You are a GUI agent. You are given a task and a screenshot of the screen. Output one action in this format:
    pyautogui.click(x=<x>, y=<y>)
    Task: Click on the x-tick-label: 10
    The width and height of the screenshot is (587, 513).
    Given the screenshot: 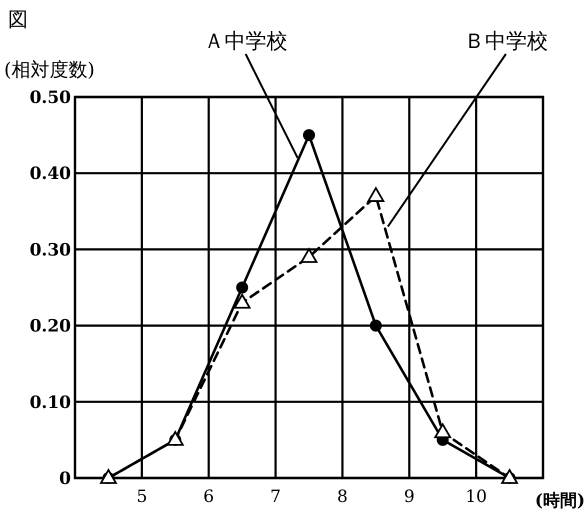 What is the action you would take?
    pyautogui.click(x=476, y=497)
    